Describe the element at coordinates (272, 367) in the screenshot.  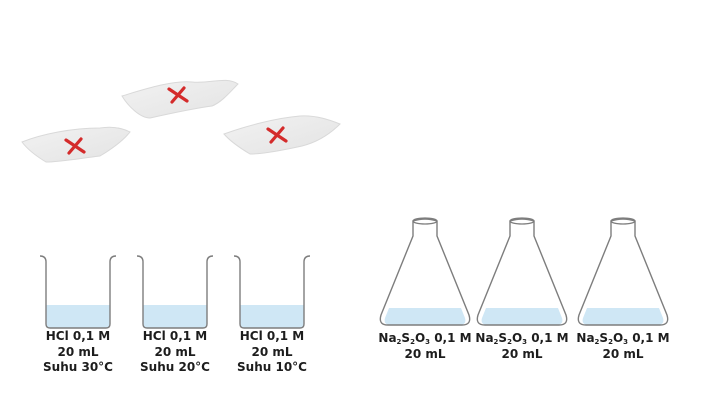
I see `beaker-temperature: Suhu 10°C` at that location.